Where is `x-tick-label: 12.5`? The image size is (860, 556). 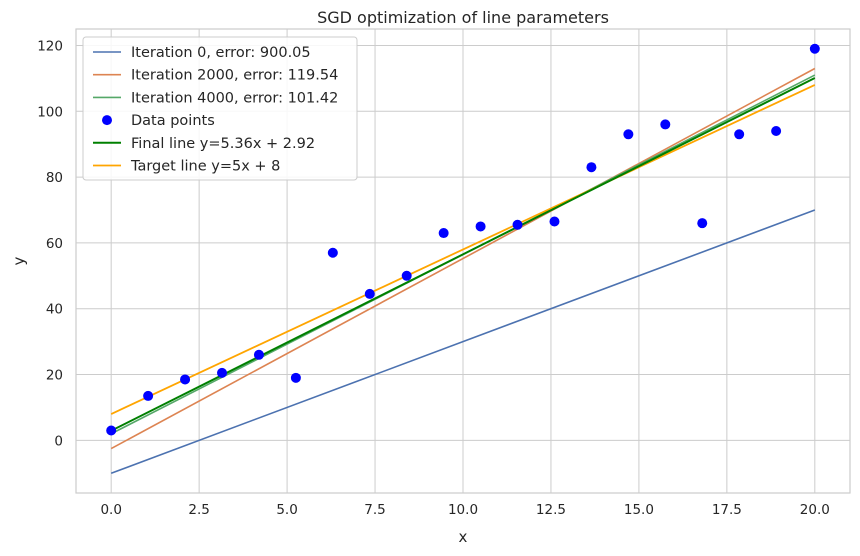
x-tick-label: 12.5 is located at coordinates (551, 510).